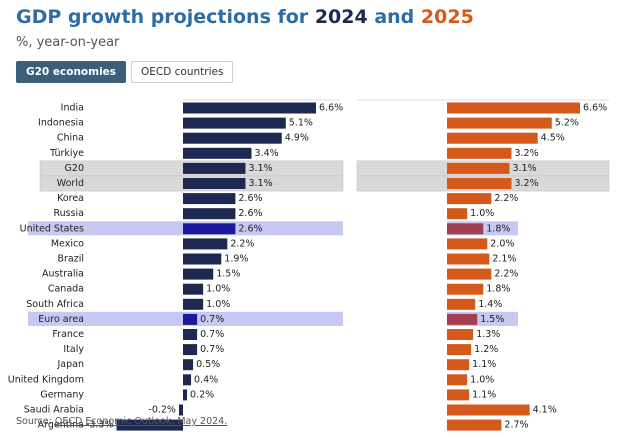 This screenshot has height=442, width=624. I want to click on value-label: 5.2%, so click(567, 123).